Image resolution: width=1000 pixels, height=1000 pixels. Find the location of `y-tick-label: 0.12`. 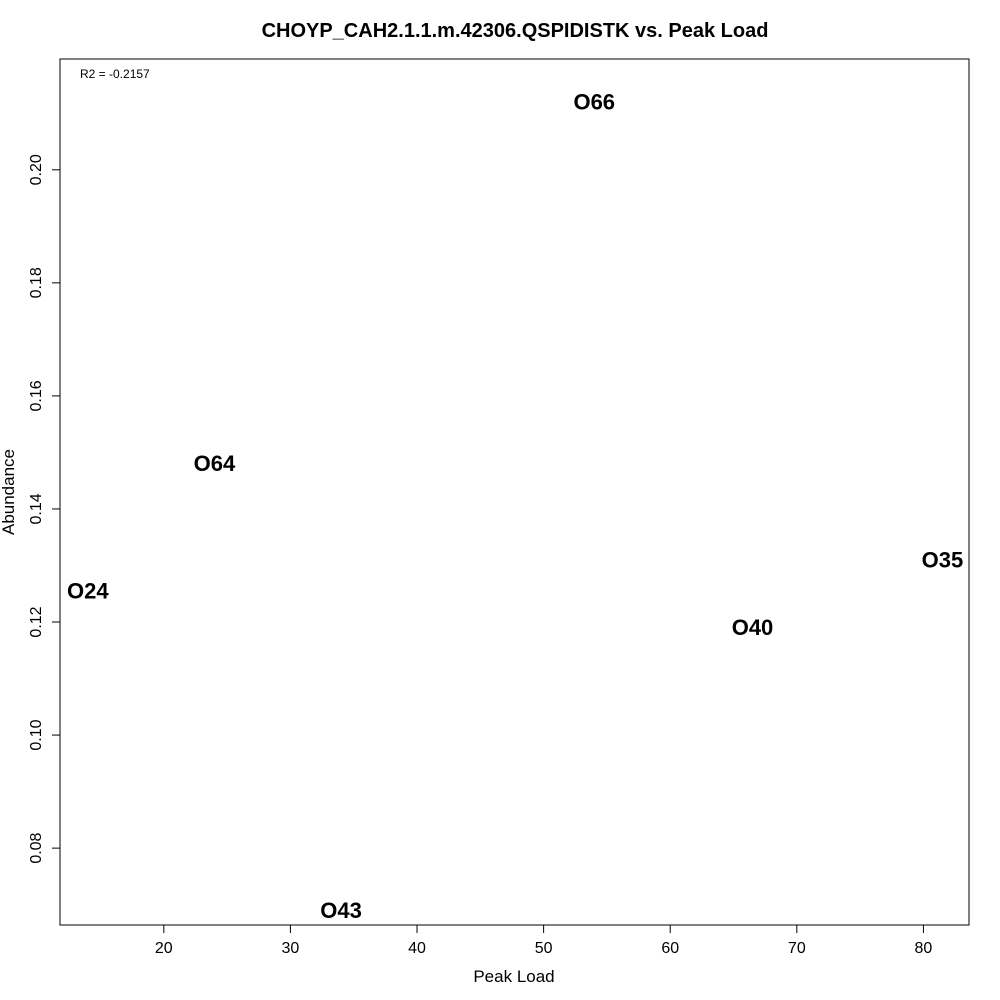

y-tick-label: 0.12 is located at coordinates (36, 621).